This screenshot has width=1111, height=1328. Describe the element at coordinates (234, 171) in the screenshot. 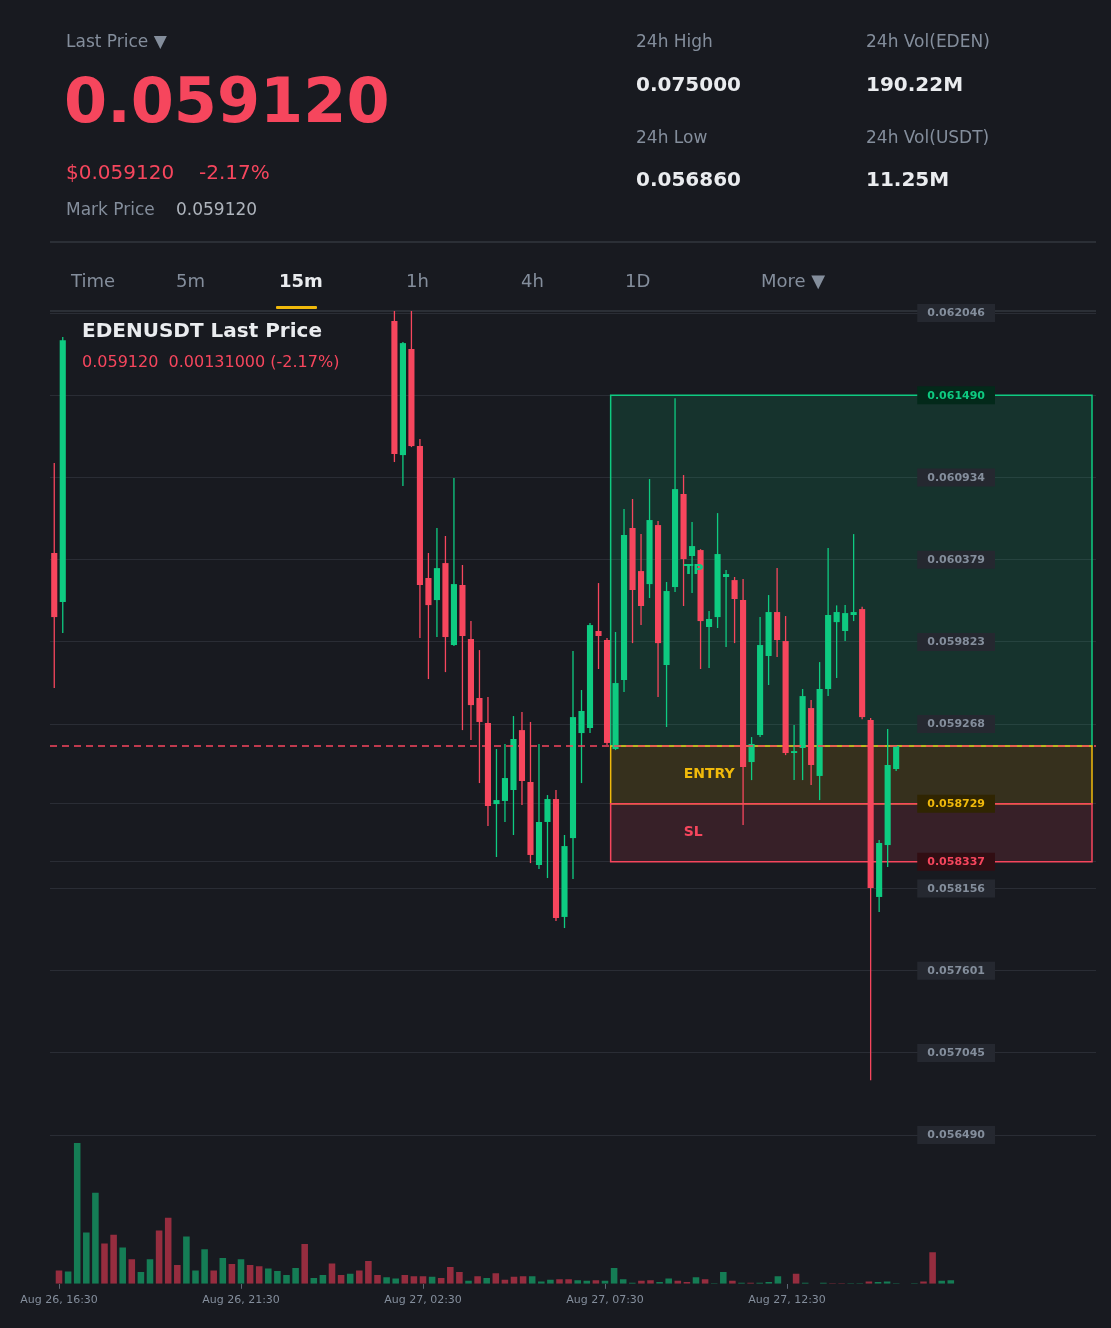

I see `text: -2.17%` at that location.